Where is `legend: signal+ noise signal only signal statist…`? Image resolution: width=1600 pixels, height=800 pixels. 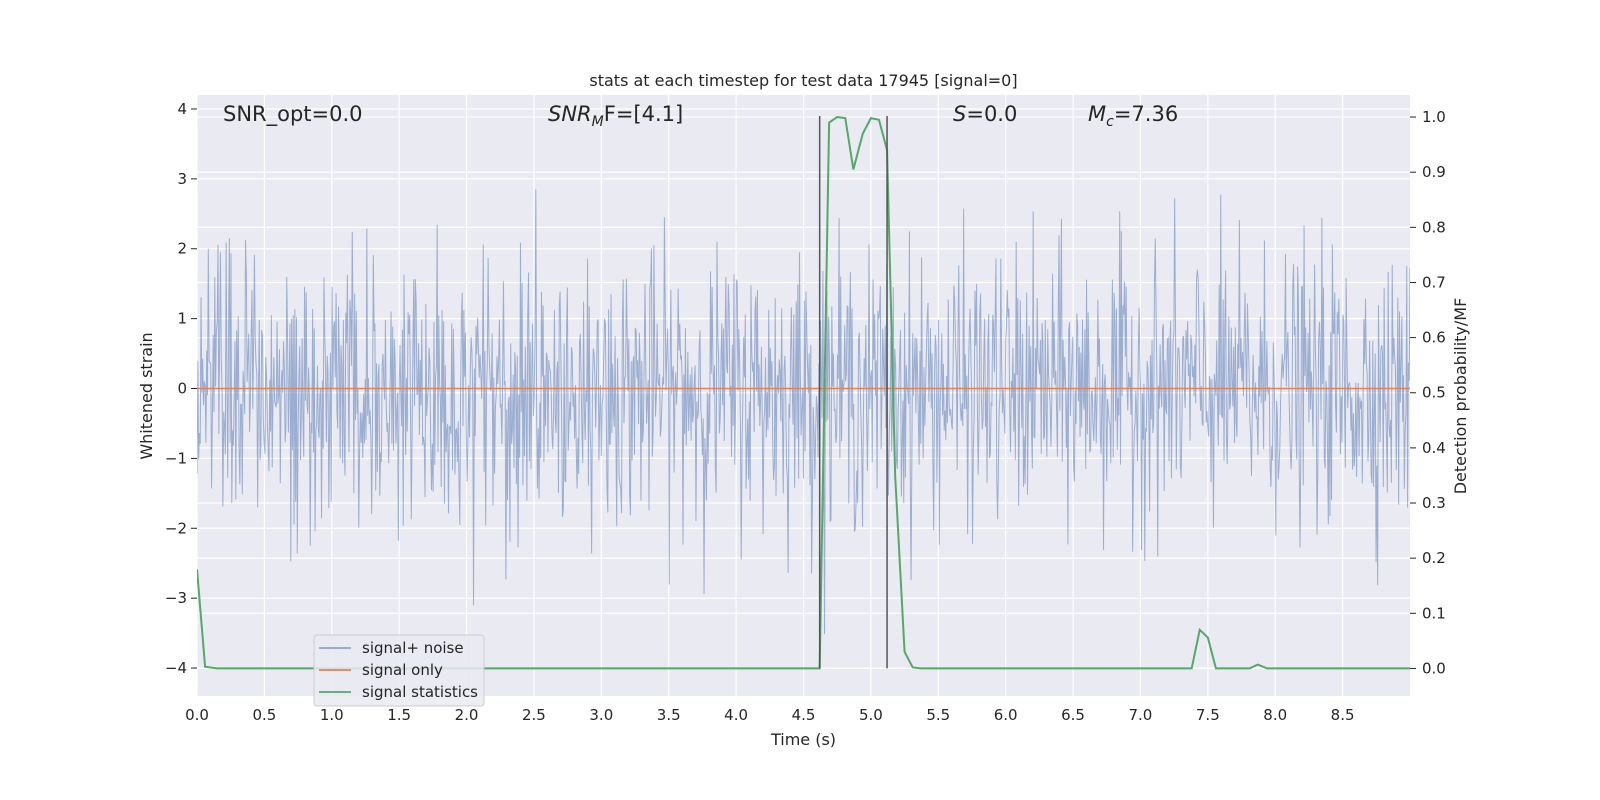 legend: signal+ noise signal only signal statist… is located at coordinates (399, 670).